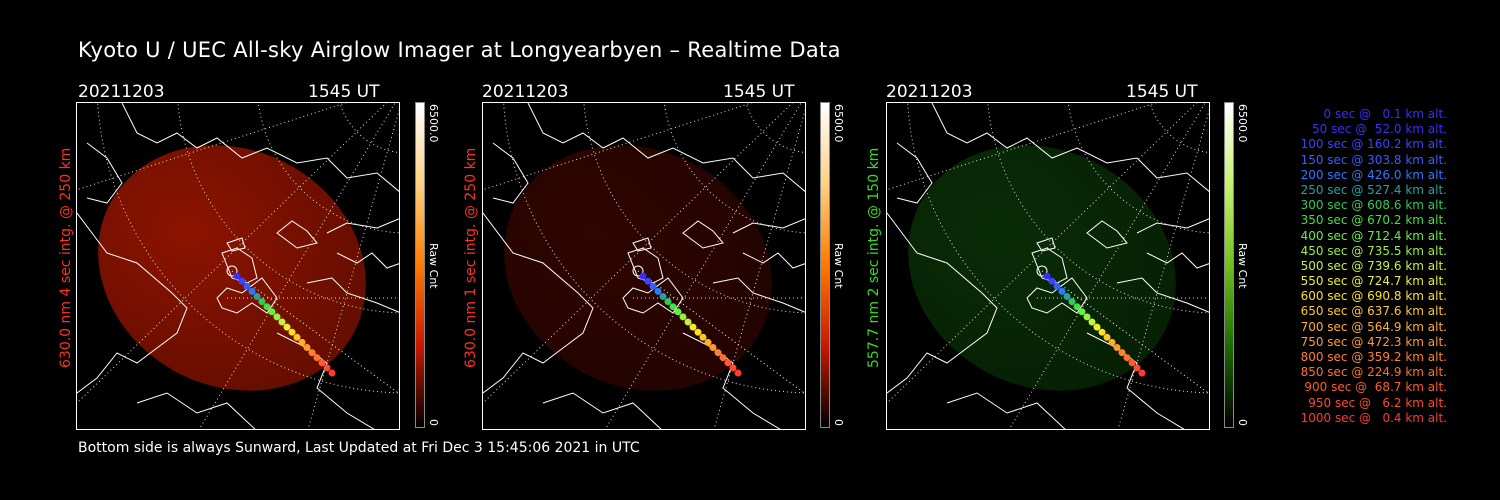 This screenshot has height=500, width=1500. I want to click on legend-row: 900 sec @ 68.7 km alt., so click(1375, 387).